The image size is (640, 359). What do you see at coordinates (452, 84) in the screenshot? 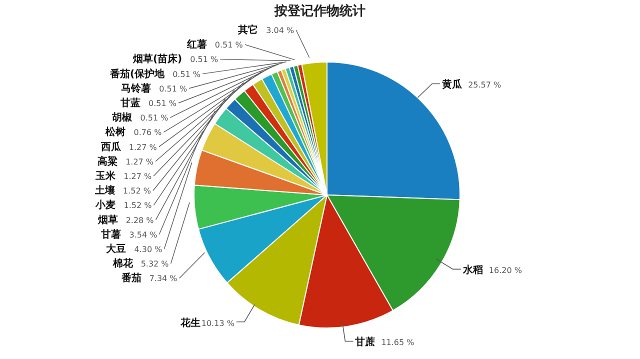
I see `slice-label: 黄瓜` at bounding box center [452, 84].